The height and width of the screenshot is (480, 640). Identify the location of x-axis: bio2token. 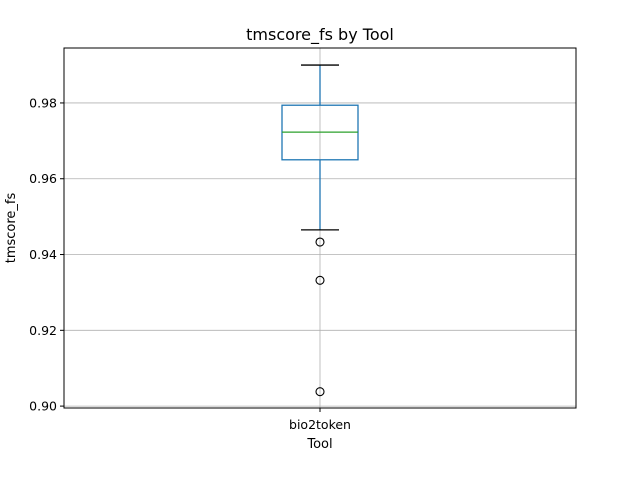
(320, 420).